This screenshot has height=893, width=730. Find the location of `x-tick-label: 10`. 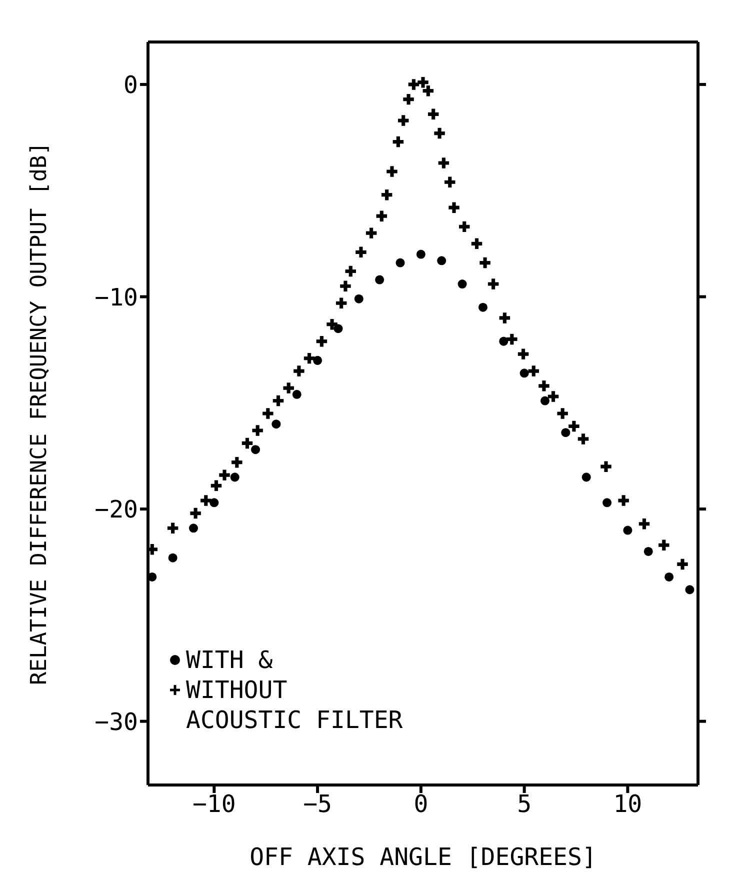

x-tick-label: 10 is located at coordinates (627, 804).